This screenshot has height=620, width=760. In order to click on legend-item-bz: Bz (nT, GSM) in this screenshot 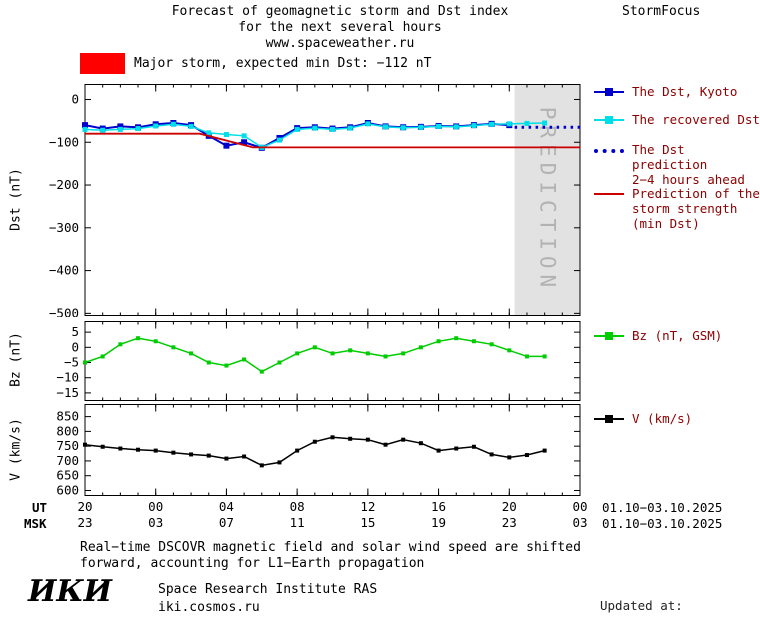, I will do `click(658, 335)`.